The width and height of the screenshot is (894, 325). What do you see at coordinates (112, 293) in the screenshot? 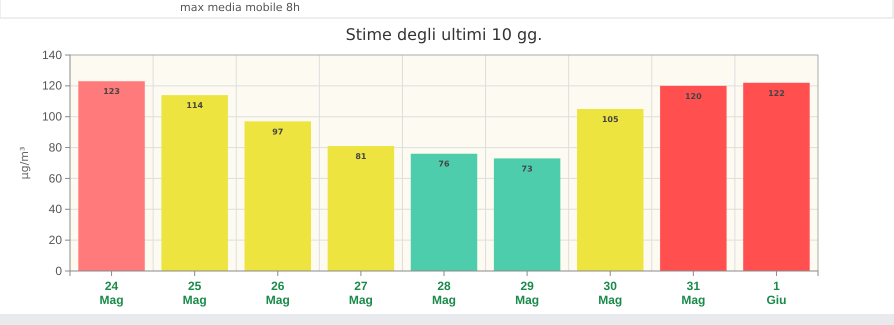
I see `x-tick-label: 24 Mag` at bounding box center [112, 293].